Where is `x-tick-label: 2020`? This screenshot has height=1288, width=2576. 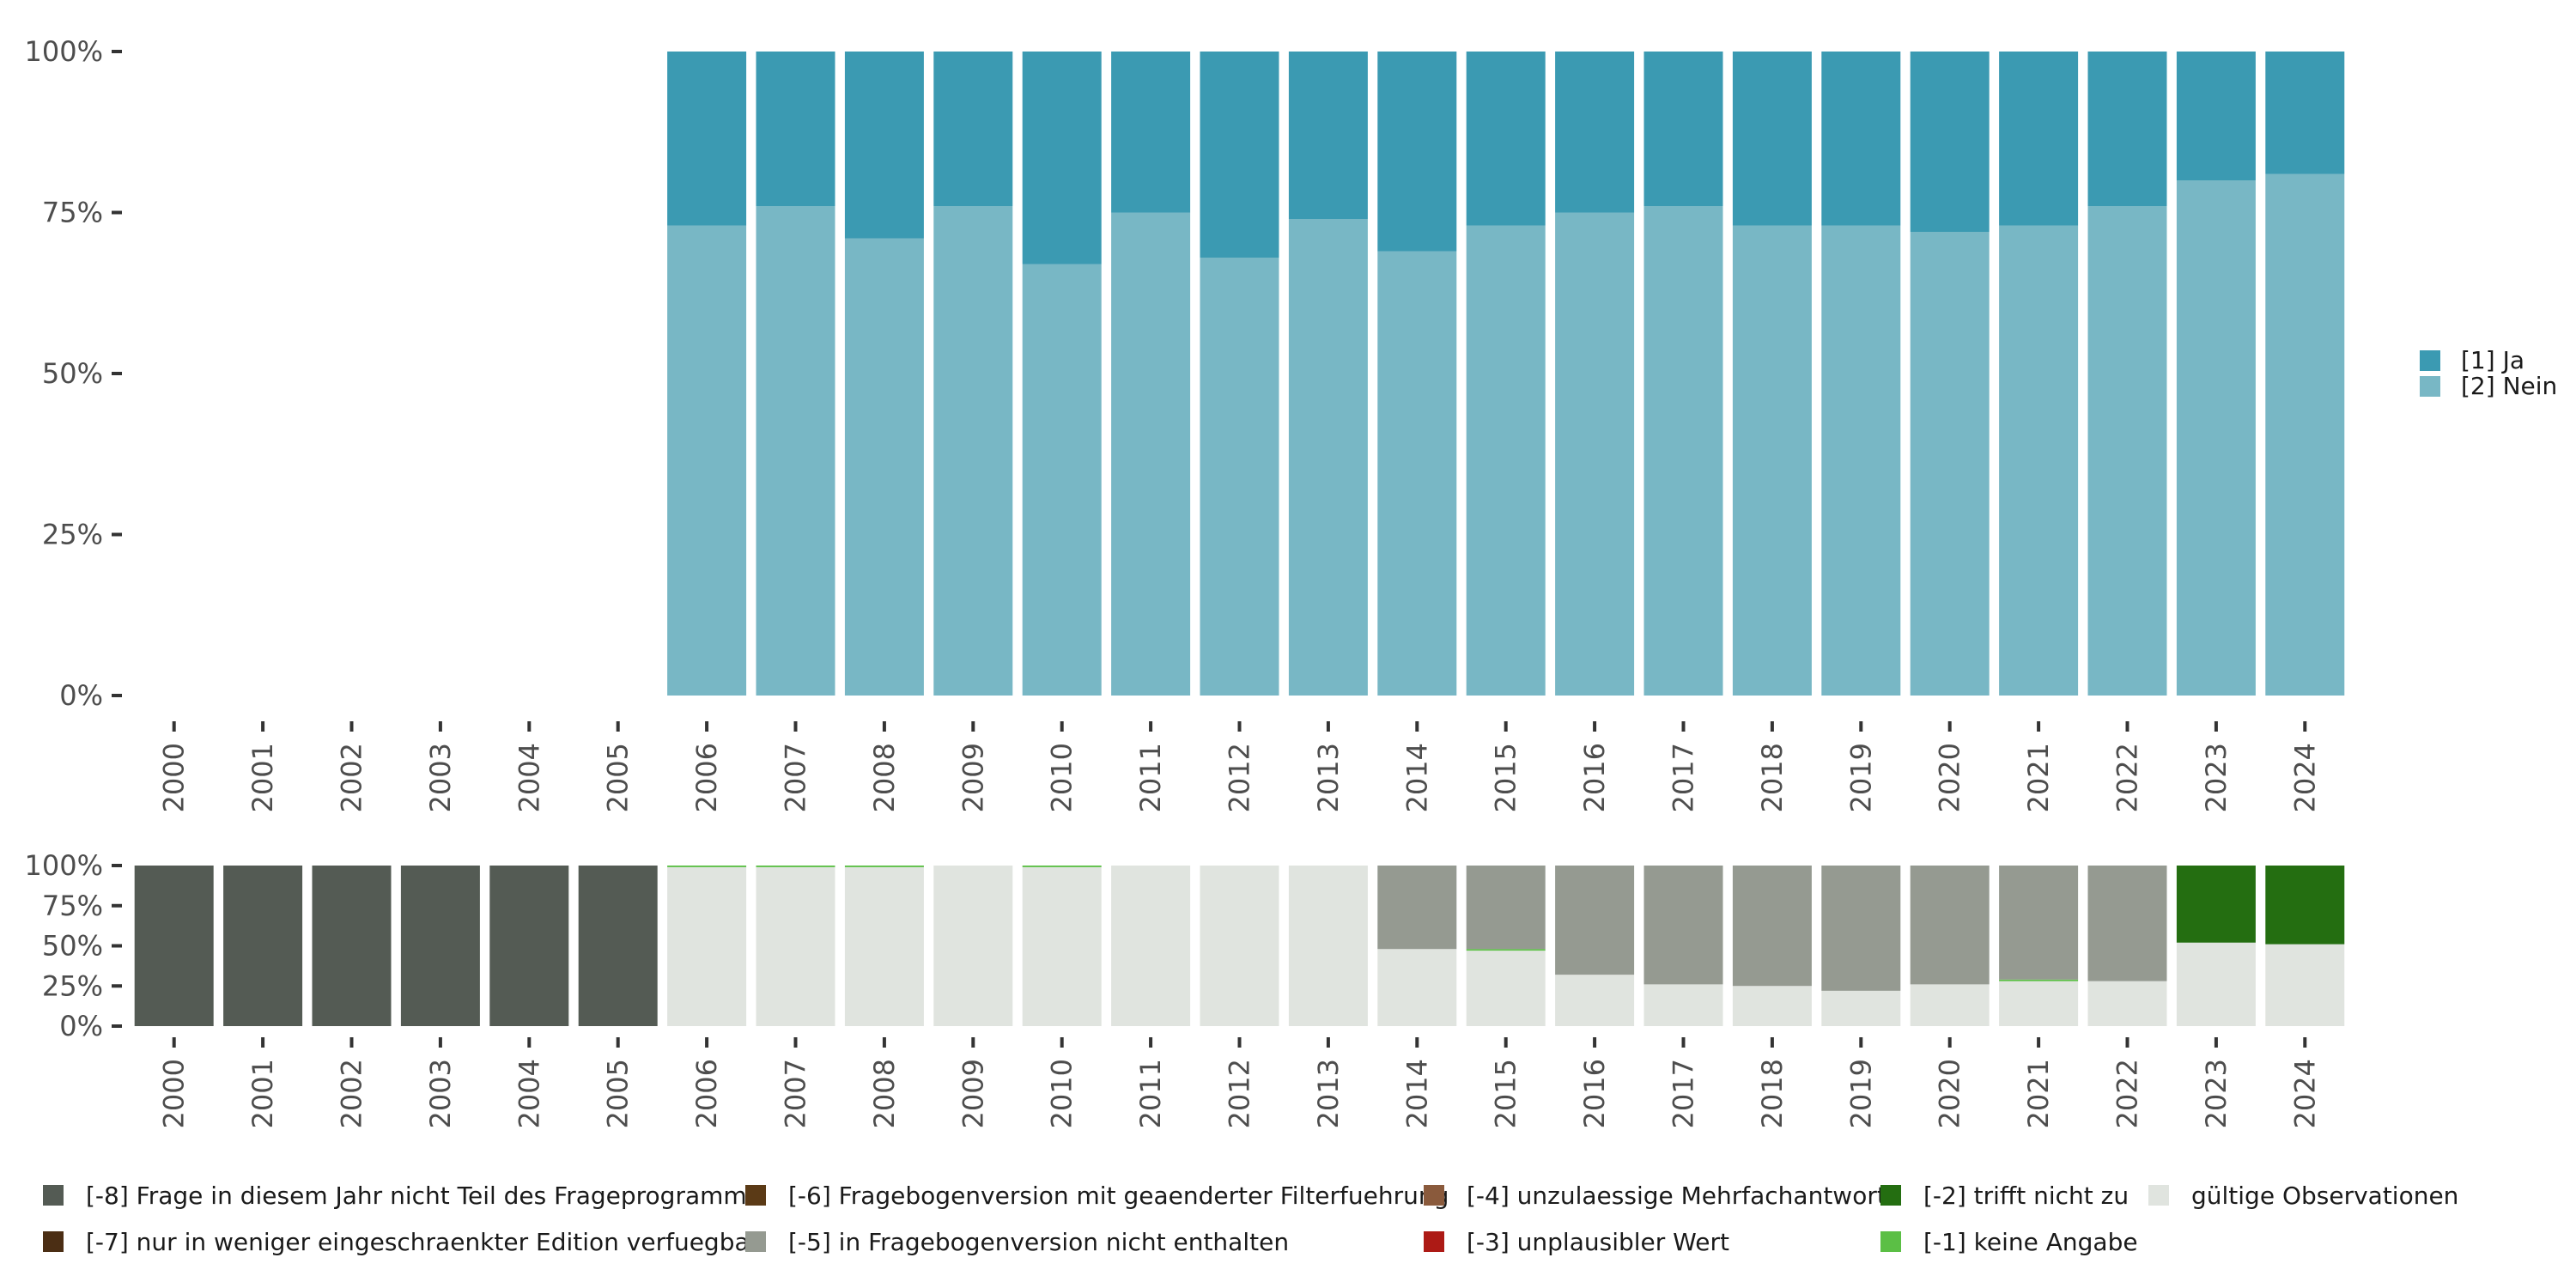
x-tick-label: 2020 is located at coordinates (1950, 777).